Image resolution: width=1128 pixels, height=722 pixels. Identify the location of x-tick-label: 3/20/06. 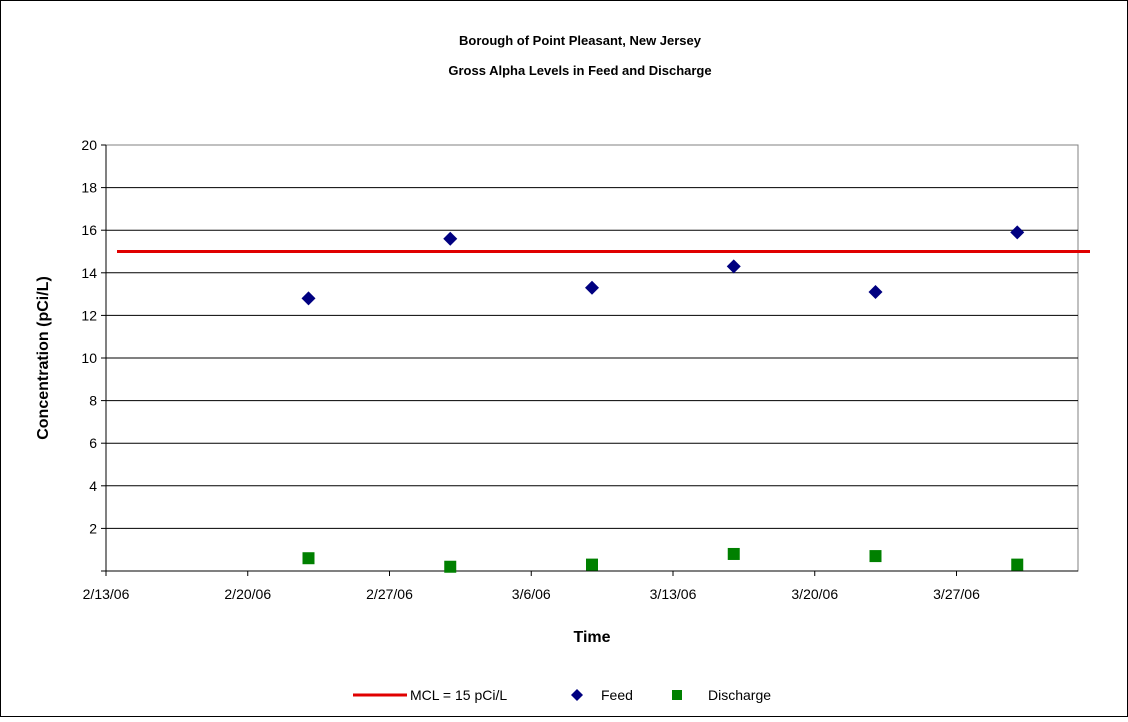
(814, 594).